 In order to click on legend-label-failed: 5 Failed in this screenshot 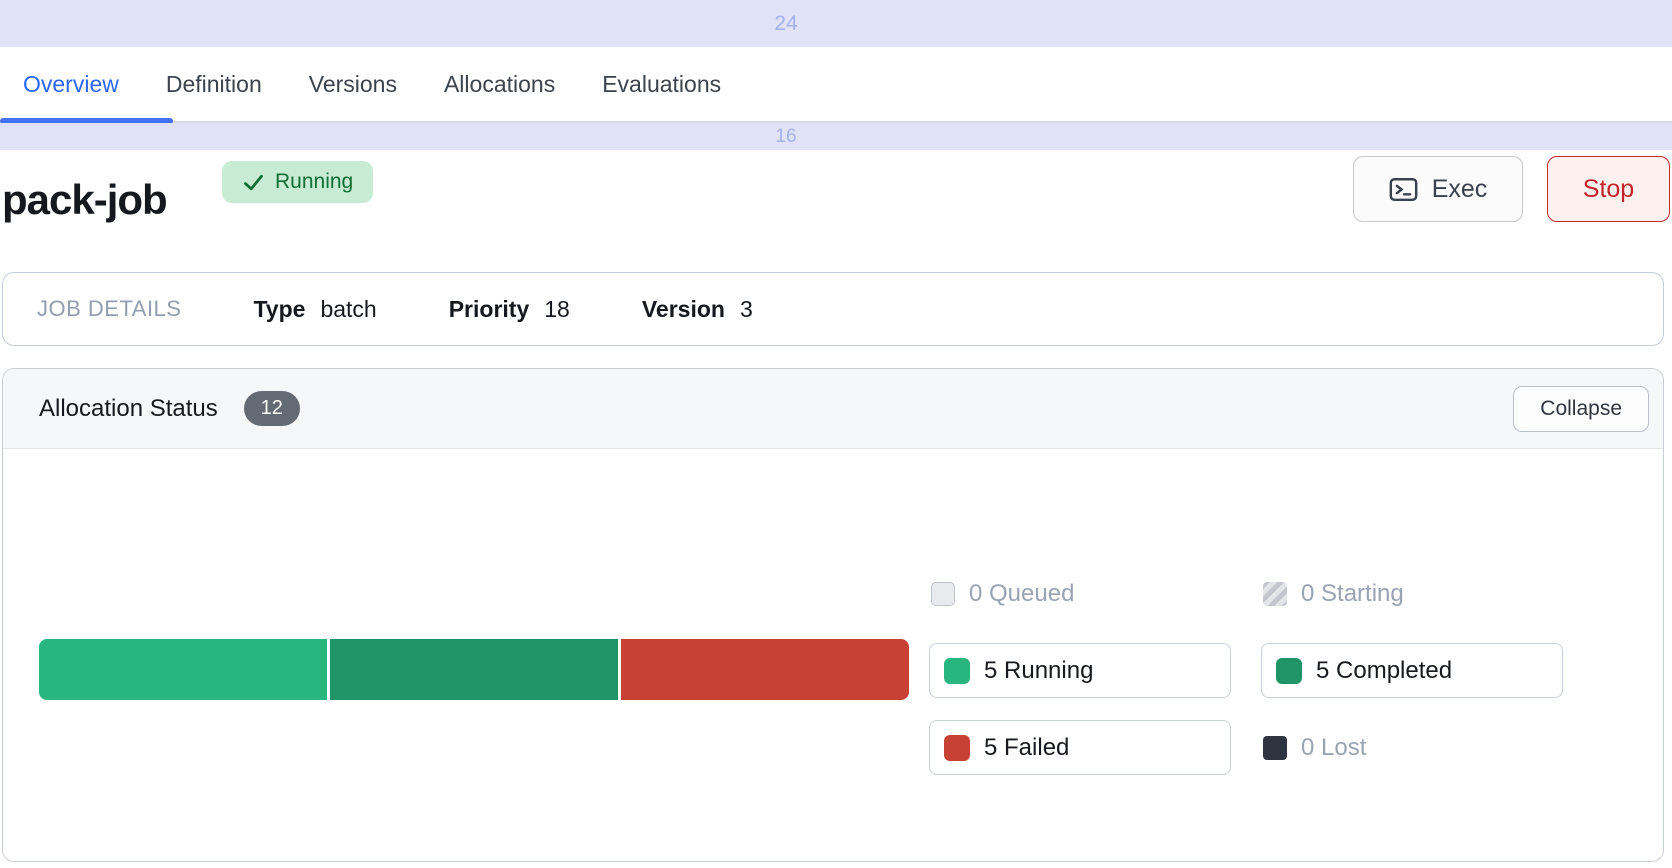, I will do `click(1027, 747)`.